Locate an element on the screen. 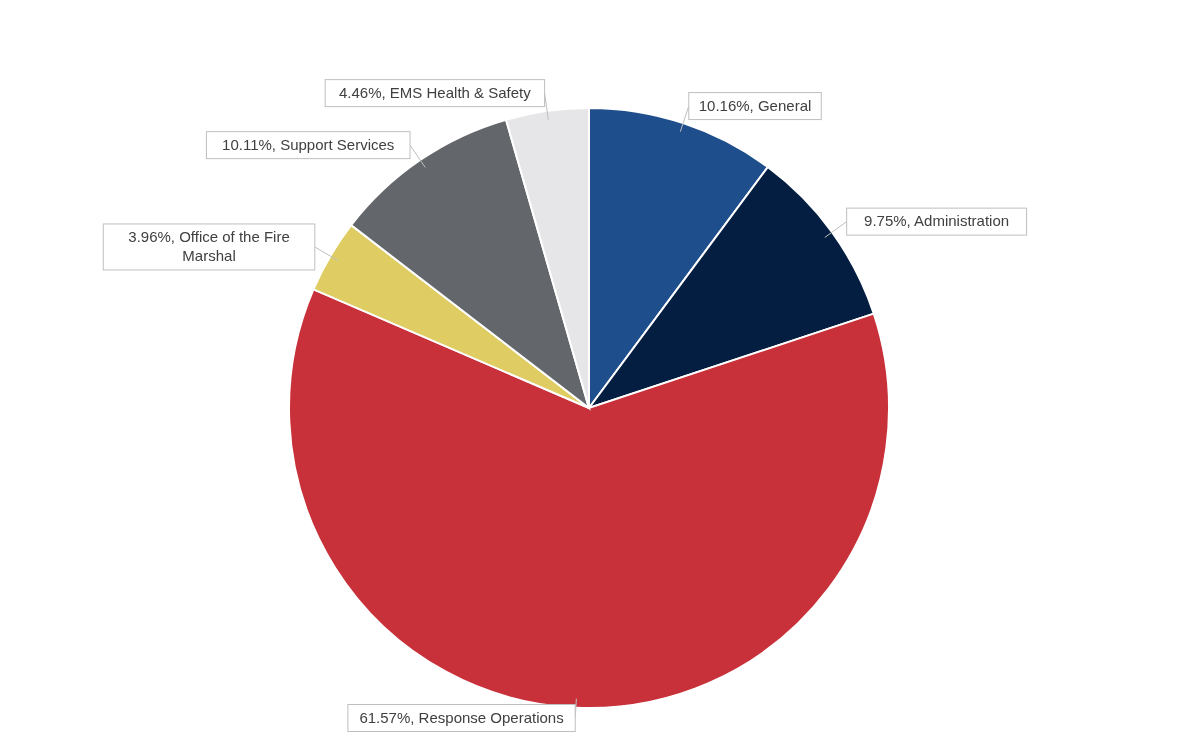 This screenshot has width=1178, height=750. slice-label: 10.11%, Support Services is located at coordinates (308, 144).